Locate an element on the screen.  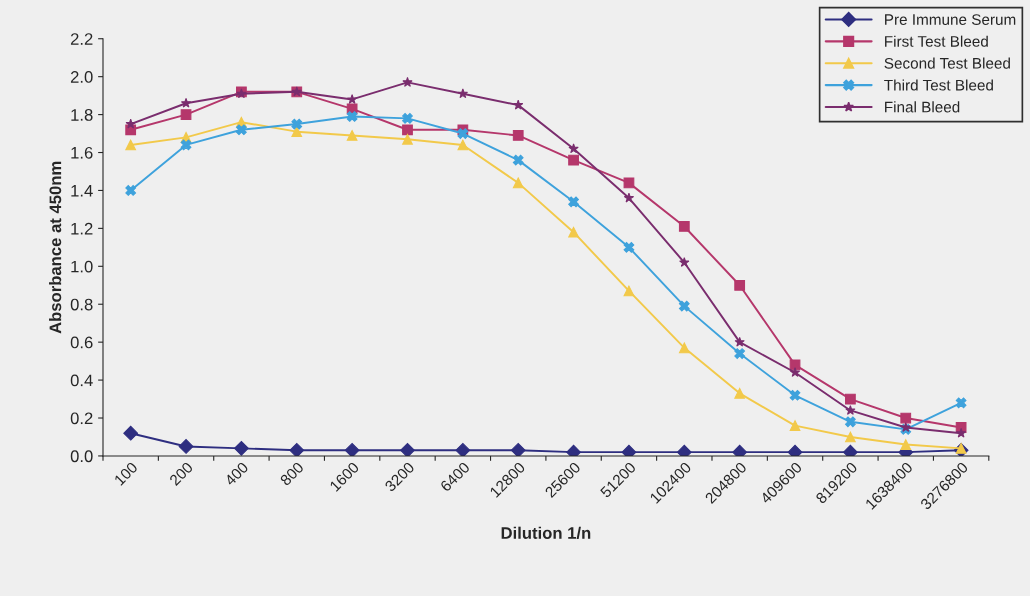
x-tick-label: 100 is located at coordinates (126, 473).